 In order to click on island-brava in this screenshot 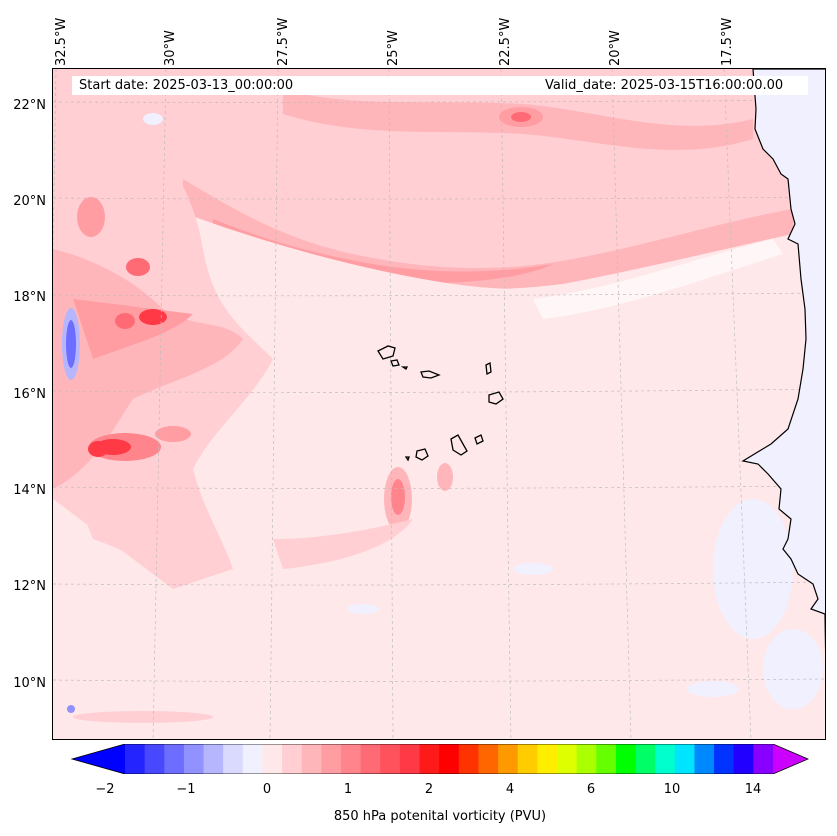, I will do `click(407, 459)`.